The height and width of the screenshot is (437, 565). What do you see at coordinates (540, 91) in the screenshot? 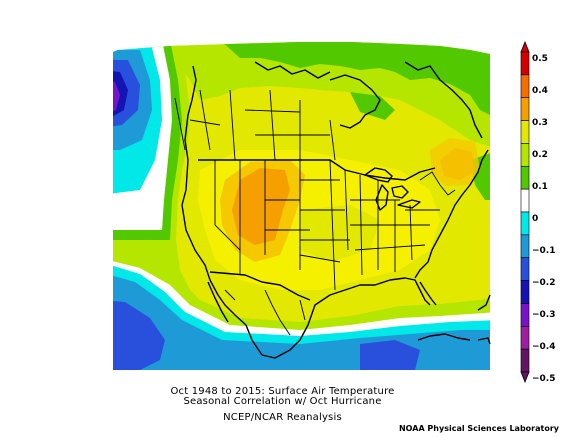
I see `colorbar-label: 0.4` at bounding box center [540, 91].